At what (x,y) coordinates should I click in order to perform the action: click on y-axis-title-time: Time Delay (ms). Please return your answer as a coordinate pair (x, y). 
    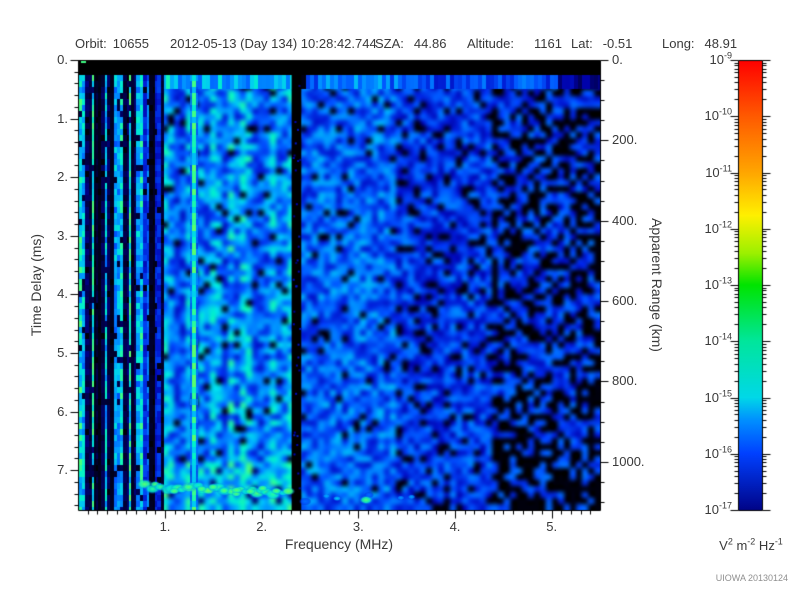
    Looking at the image, I should click on (36, 285).